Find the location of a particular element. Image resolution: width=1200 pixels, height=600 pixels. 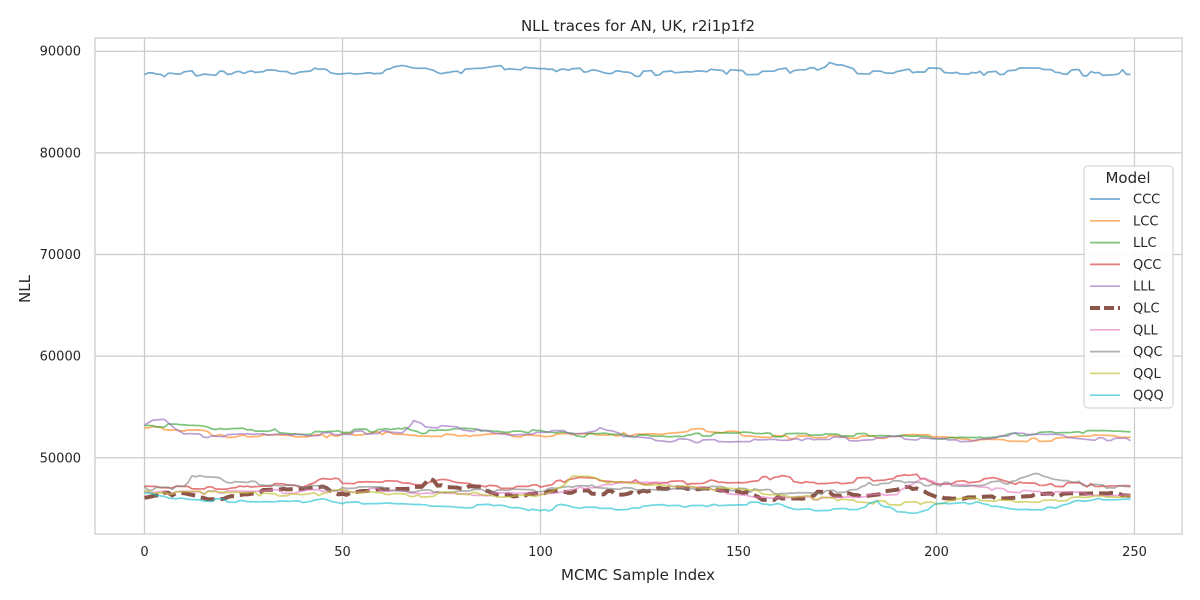

legend-label-qlc: QLC is located at coordinates (1146, 309).